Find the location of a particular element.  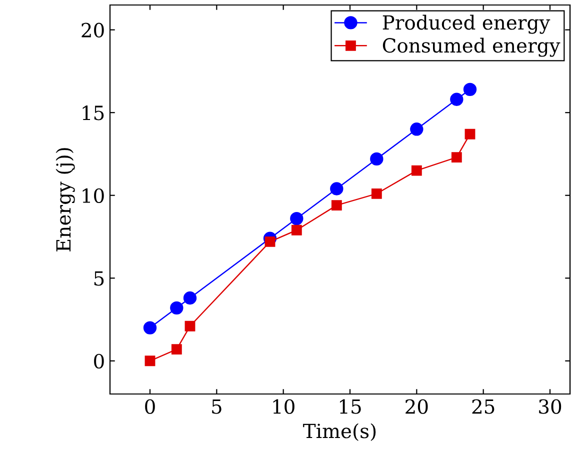

y-tick-label: 10 is located at coordinates (93, 196).